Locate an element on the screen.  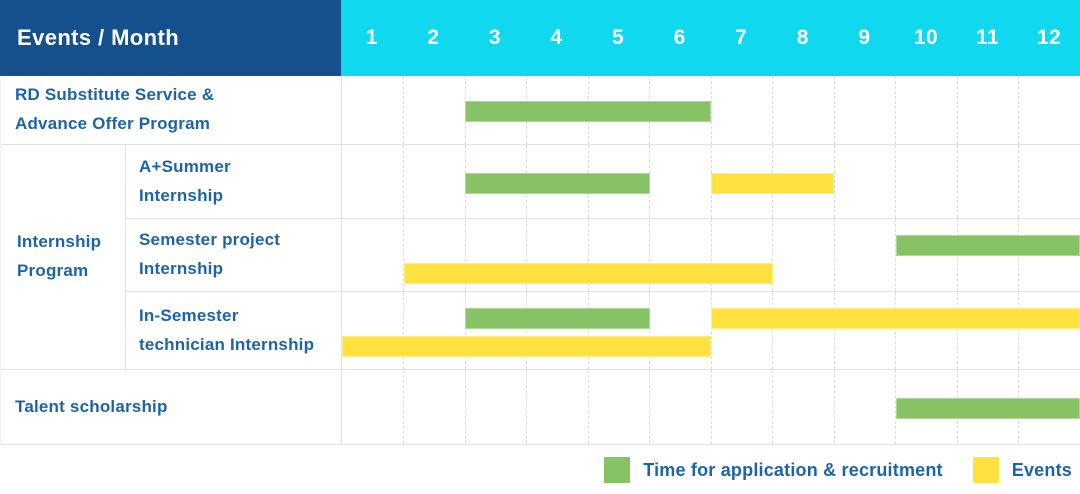
row-label-cell: Talent scholarship is located at coordinates (171, 407).